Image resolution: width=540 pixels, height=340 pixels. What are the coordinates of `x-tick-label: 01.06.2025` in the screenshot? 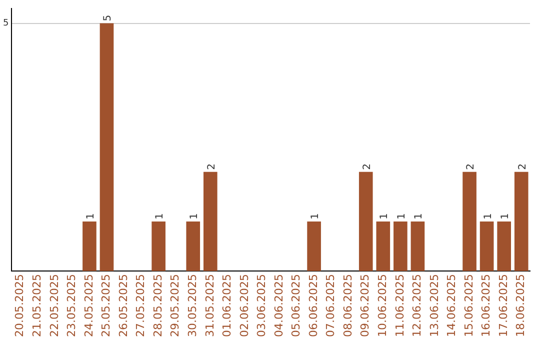 It's located at (227, 306).